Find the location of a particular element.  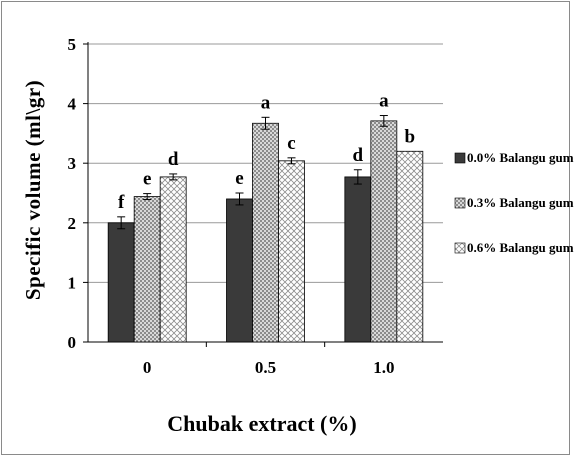

y-tick-label: 2 is located at coordinates (72, 223).